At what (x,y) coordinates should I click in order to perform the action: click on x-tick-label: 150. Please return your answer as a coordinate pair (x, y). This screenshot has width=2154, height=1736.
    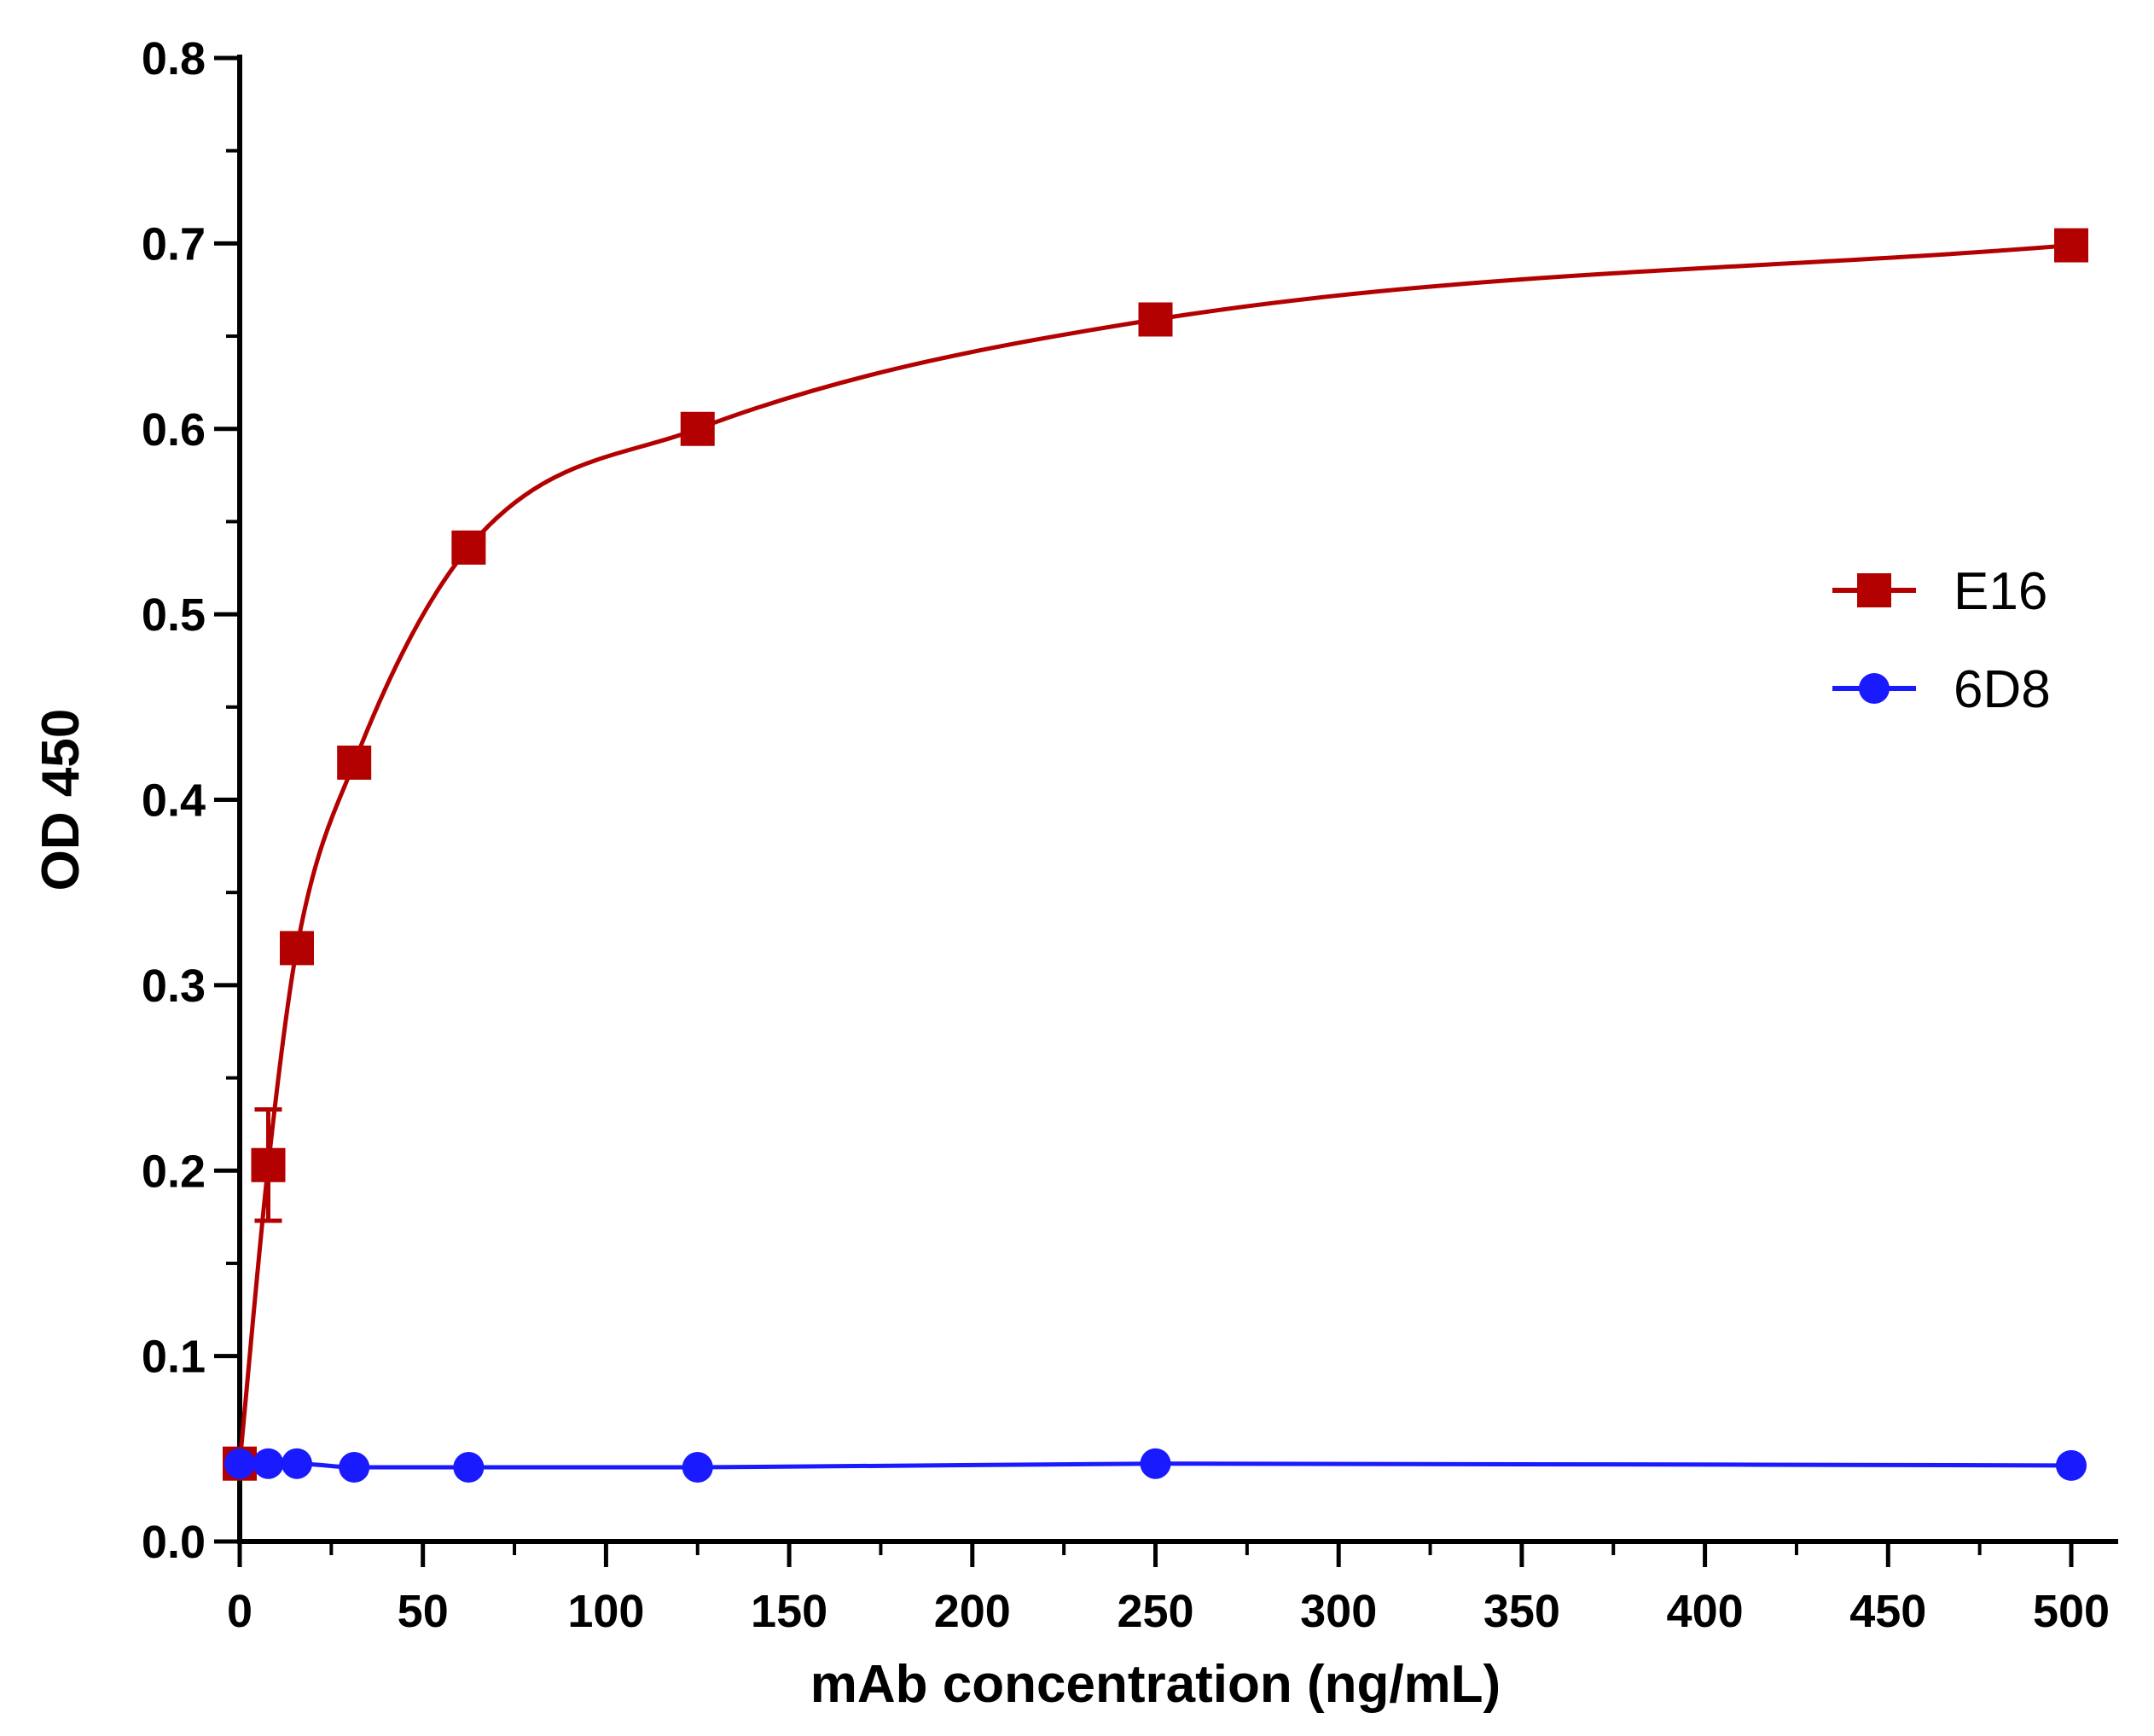
    Looking at the image, I should click on (789, 1611).